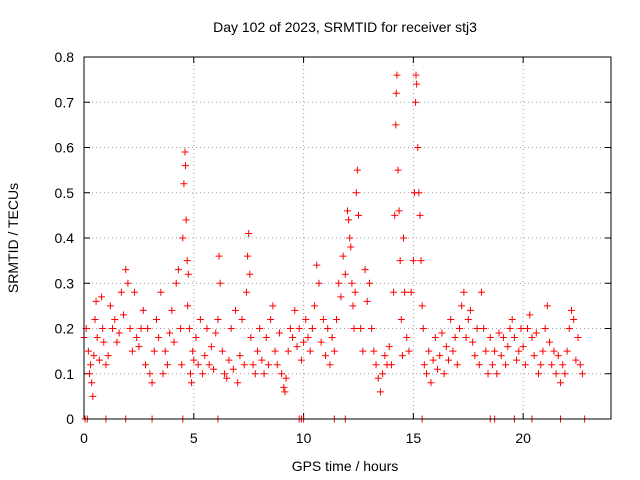  I want to click on x-axis-label: GPS time / hours, so click(345, 466).